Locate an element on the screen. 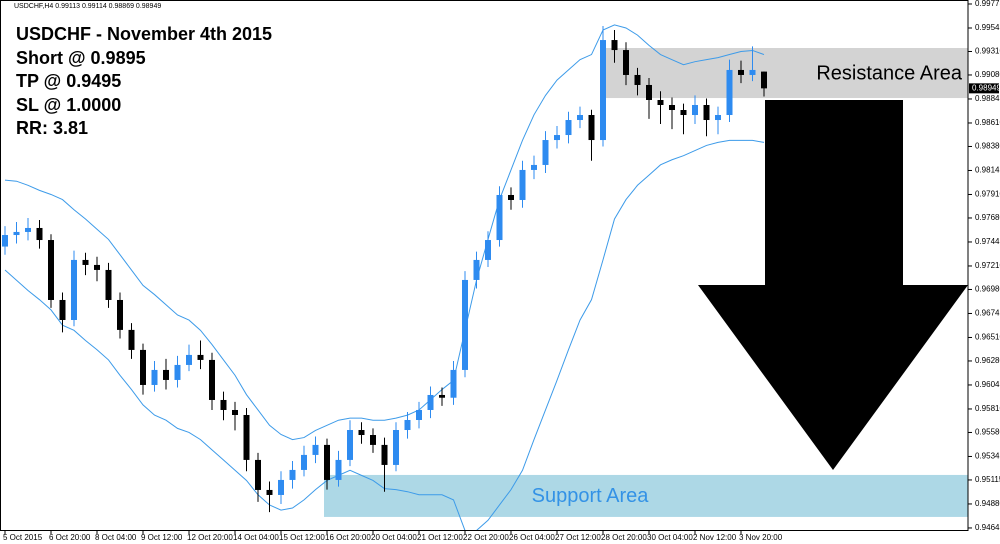 This screenshot has height=544, width=1000. x-tick-label: 12 Oct 20:00 is located at coordinates (210, 537).